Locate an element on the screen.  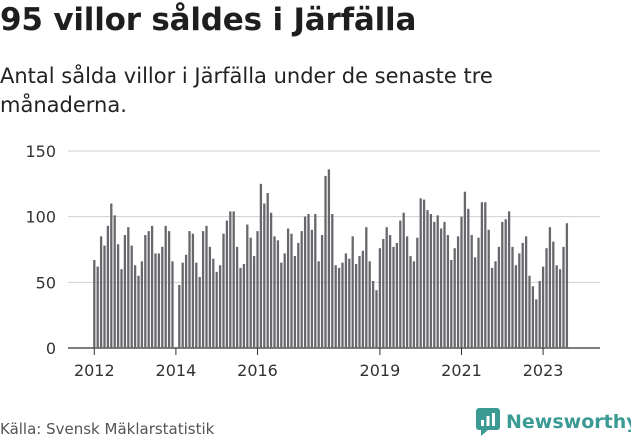
data-label: 95 is located at coordinates (580, 2).